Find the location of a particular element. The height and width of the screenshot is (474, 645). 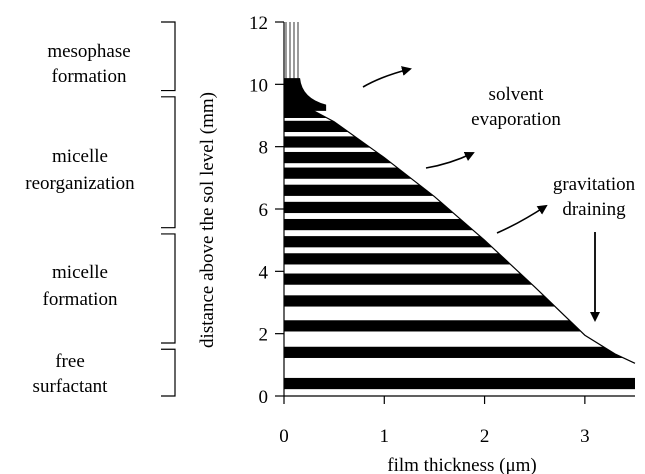

stage-label-reorg-1: micelle is located at coordinates (80, 156).